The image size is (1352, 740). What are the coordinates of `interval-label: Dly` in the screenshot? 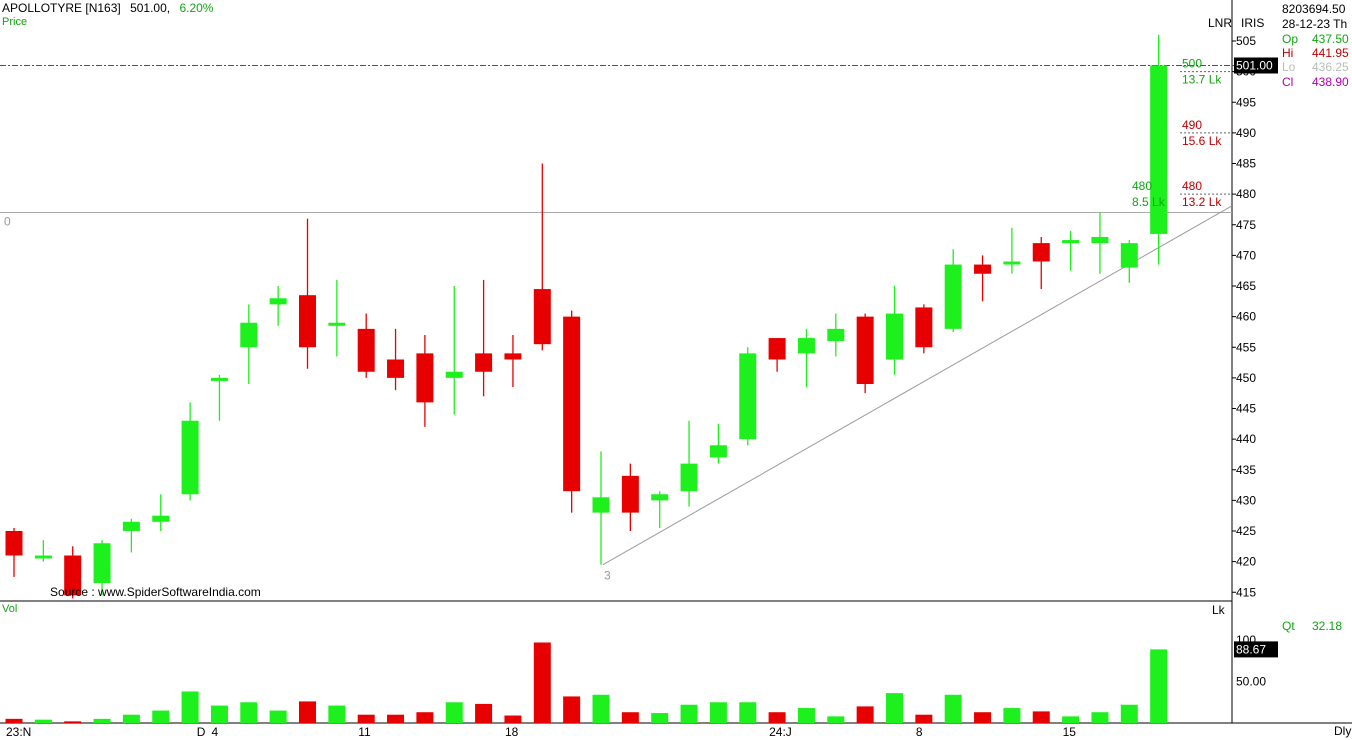 It's located at (1343, 731).